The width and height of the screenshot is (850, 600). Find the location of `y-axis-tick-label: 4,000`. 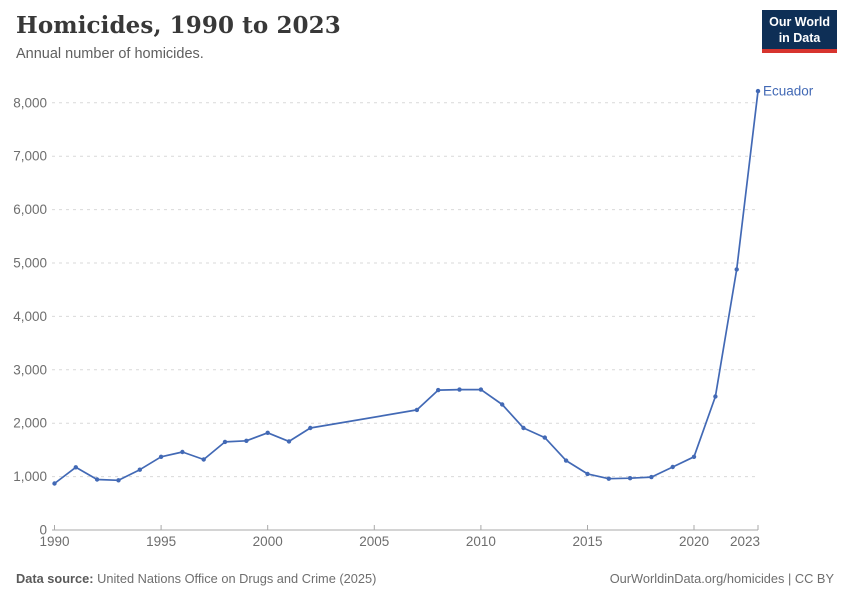

y-axis-tick-label: 4,000 is located at coordinates (30, 316).